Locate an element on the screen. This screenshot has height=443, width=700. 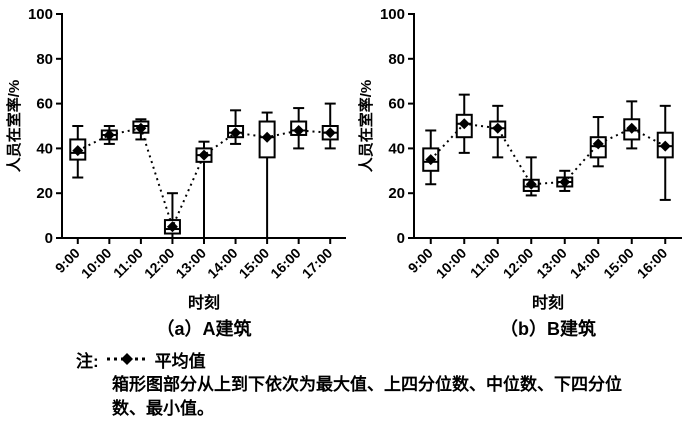
note-head: 注: 平均值 is located at coordinates (388, 359).